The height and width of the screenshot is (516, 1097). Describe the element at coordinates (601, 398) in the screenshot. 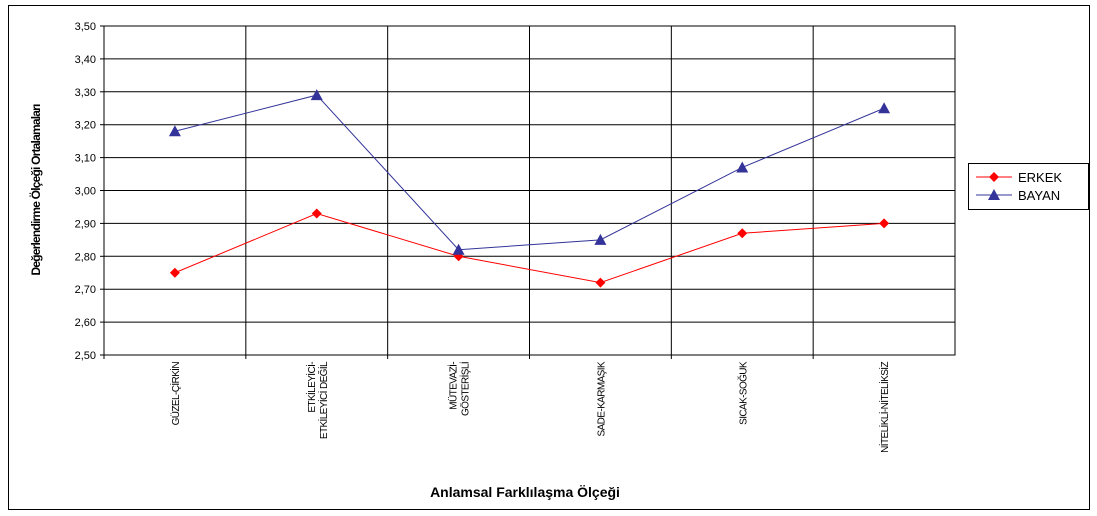

I see `x-tick-label: SADE-KARMAŞIK` at that location.